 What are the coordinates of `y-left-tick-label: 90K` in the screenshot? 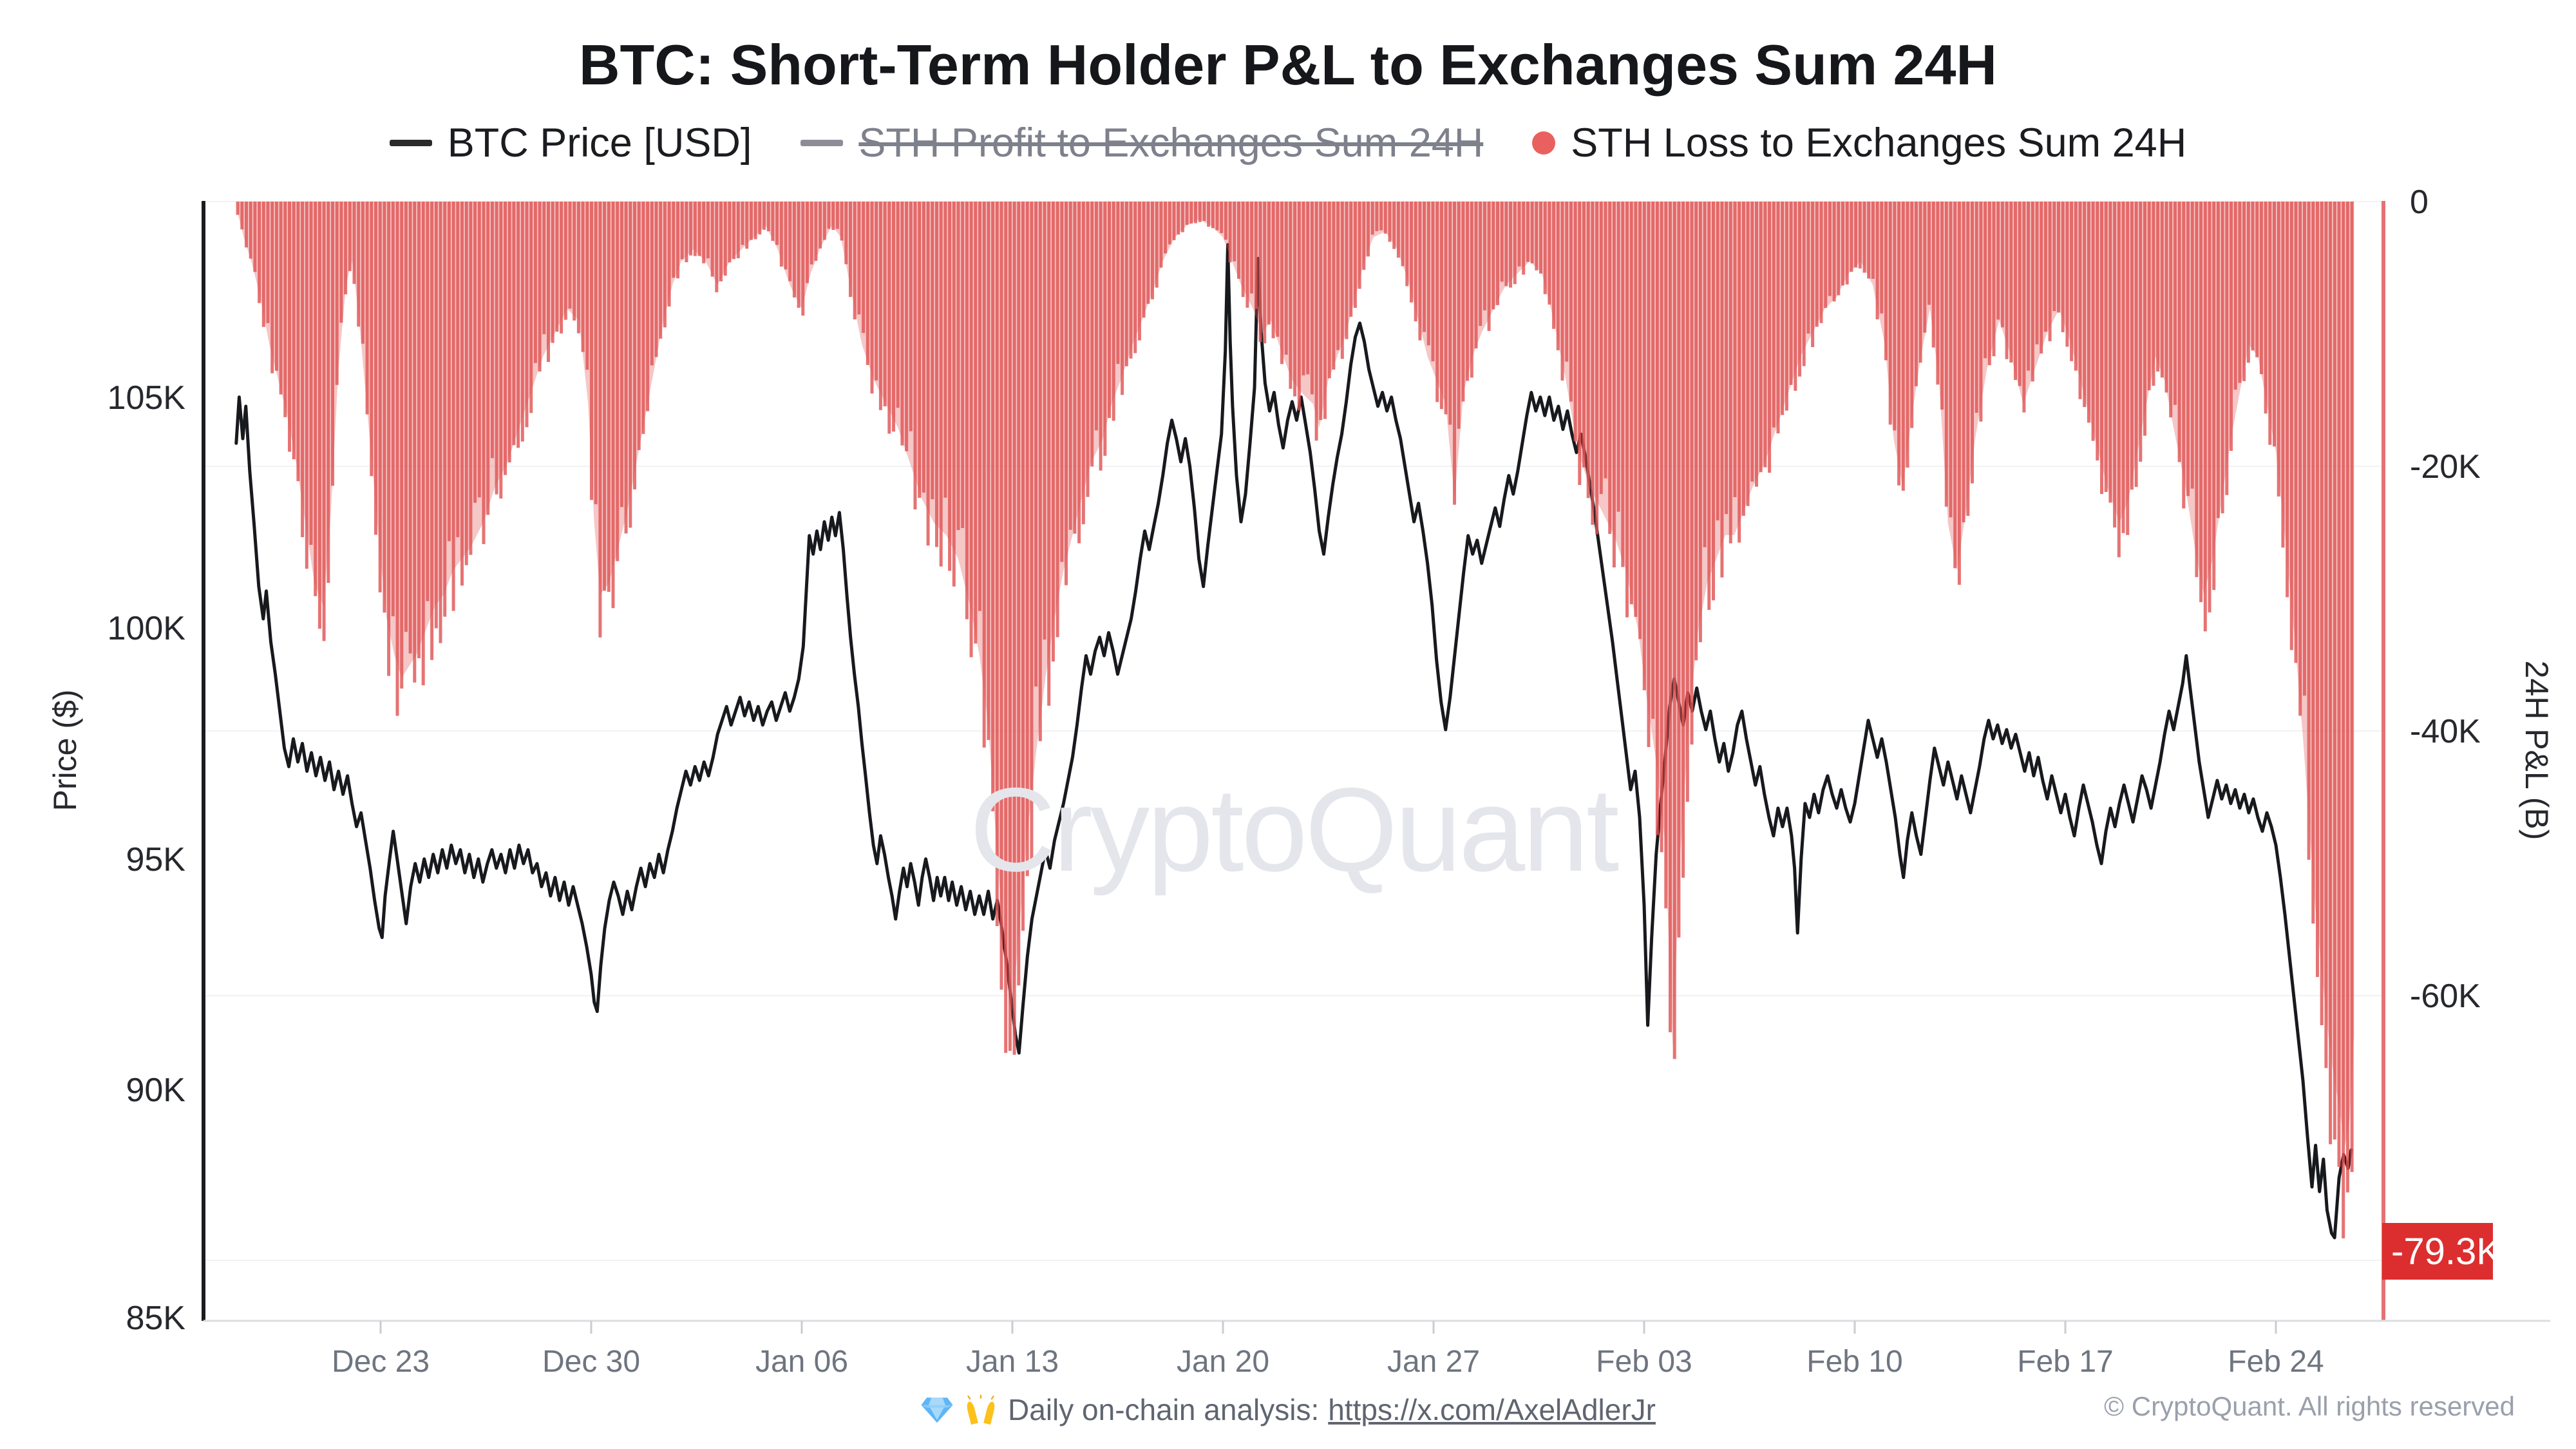 It's located at (155, 1091).